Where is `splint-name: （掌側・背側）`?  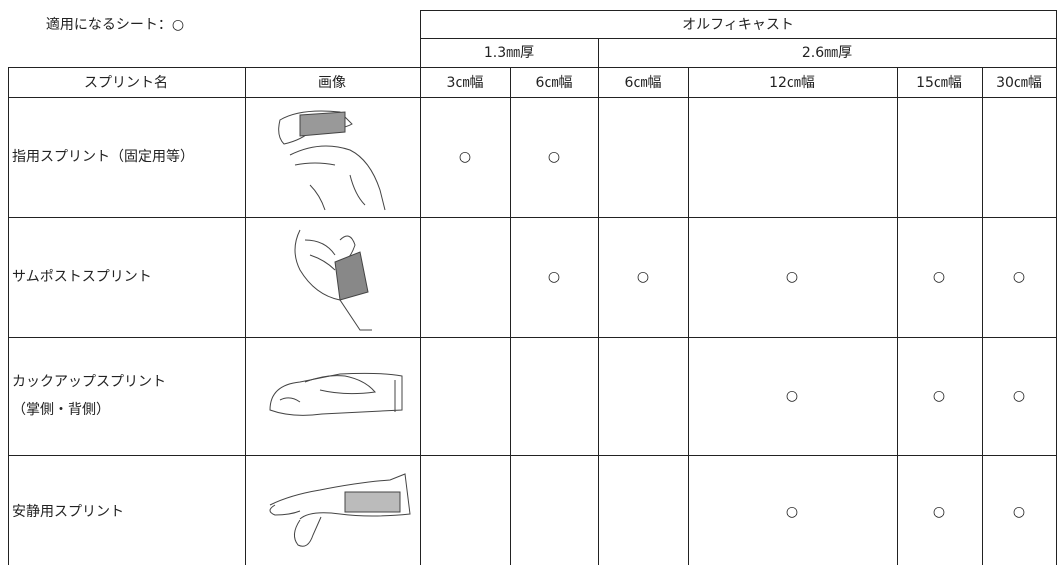 splint-name: （掌側・背側） is located at coordinates (61, 410).